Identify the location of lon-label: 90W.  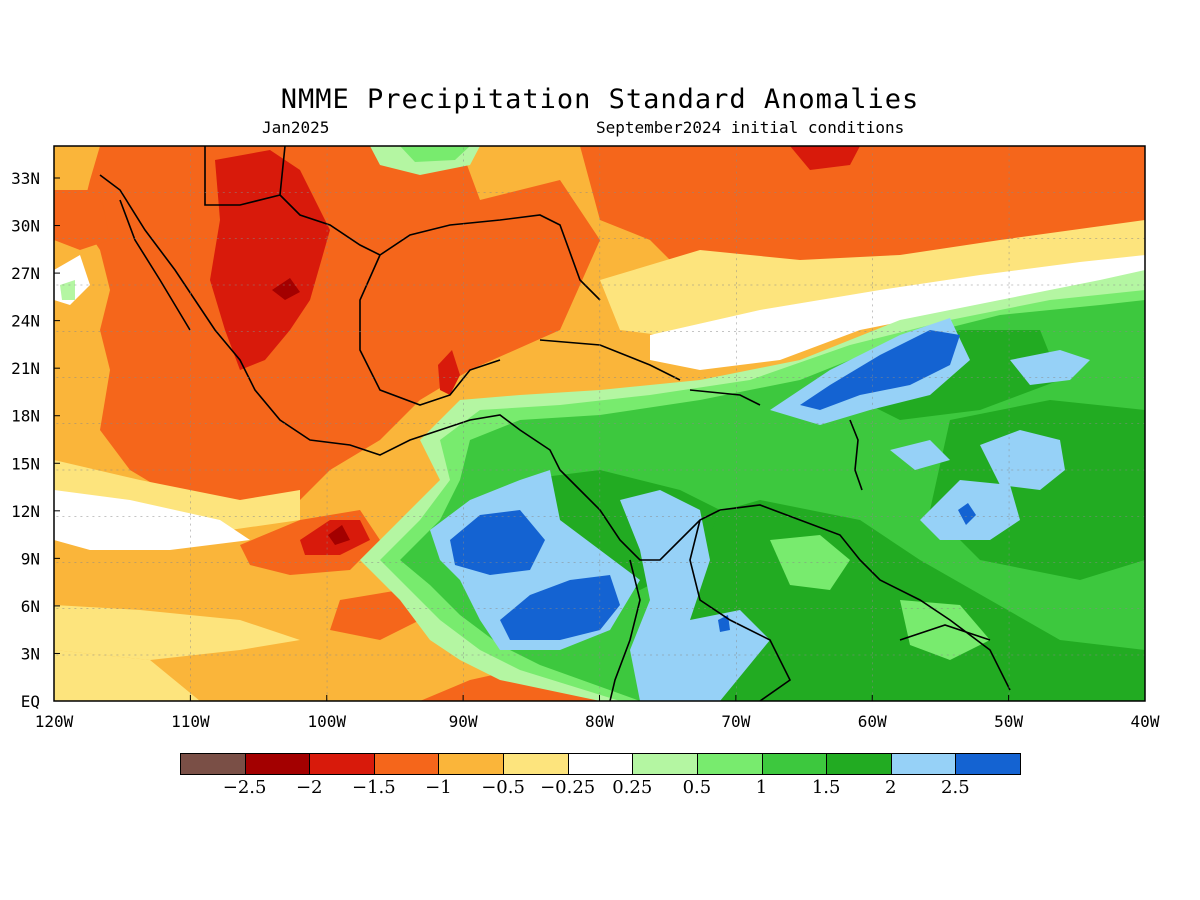
(463, 721).